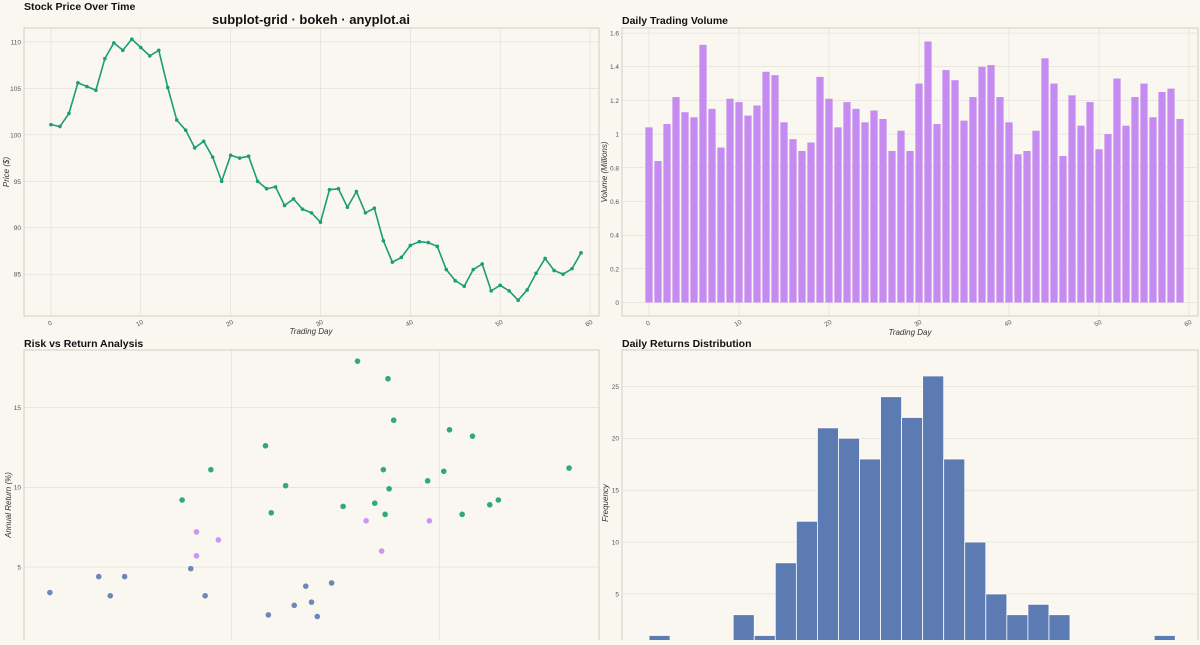 The height and width of the screenshot is (645, 1200). I want to click on volume-x-axis-label: Trading Day, so click(911, 332).